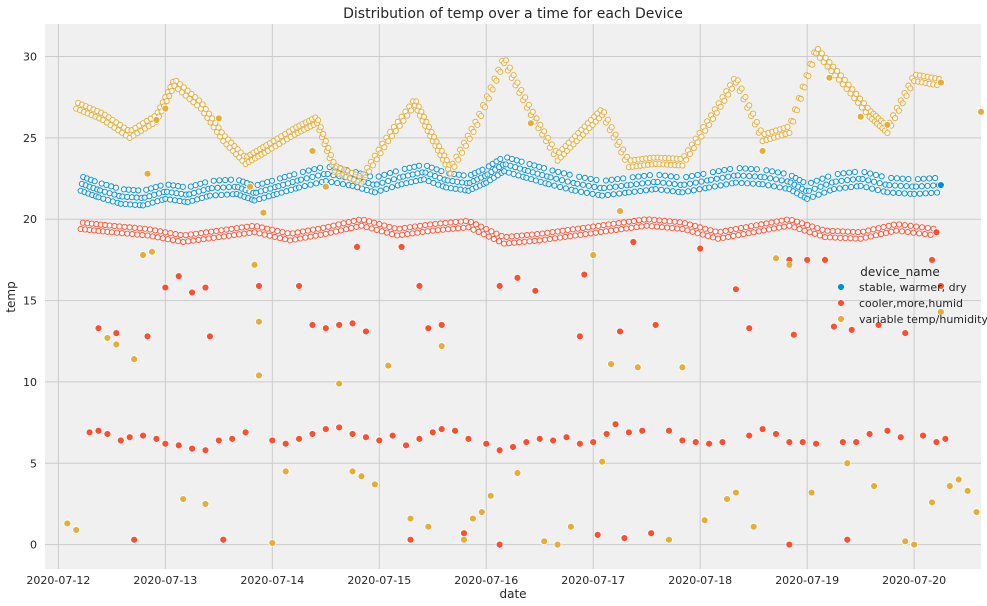 The height and width of the screenshot is (606, 987). Describe the element at coordinates (33, 463) in the screenshot. I see `y-tick-label: 5` at that location.